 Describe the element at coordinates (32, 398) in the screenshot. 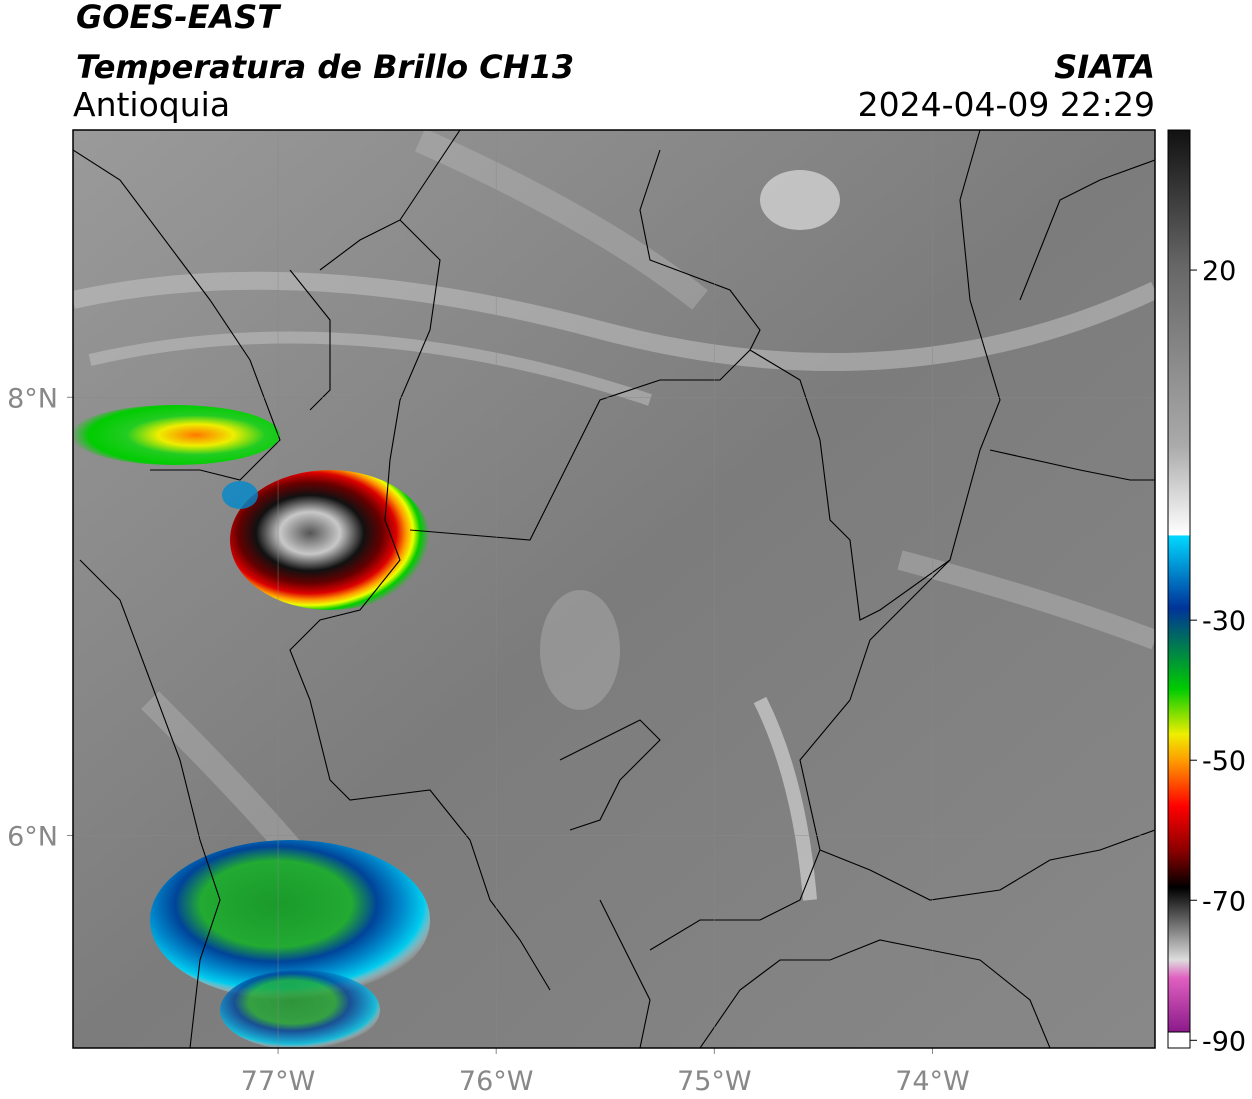

I see `y-tick-label: 8°N` at that location.